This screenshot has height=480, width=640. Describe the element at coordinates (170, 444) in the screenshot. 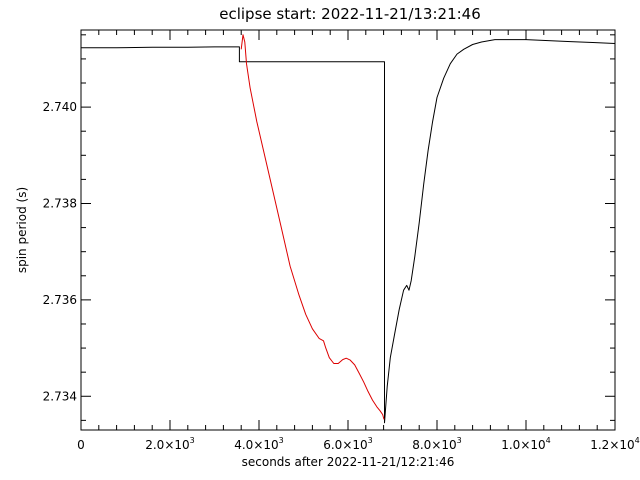

I see `x-tick-label: 2.0×10³` at that location.